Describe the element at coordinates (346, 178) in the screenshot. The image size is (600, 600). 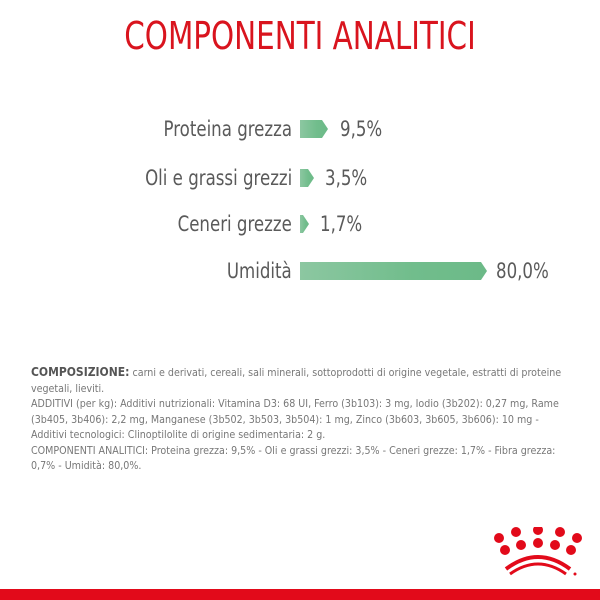
I see `row-value: 3,5%` at that location.